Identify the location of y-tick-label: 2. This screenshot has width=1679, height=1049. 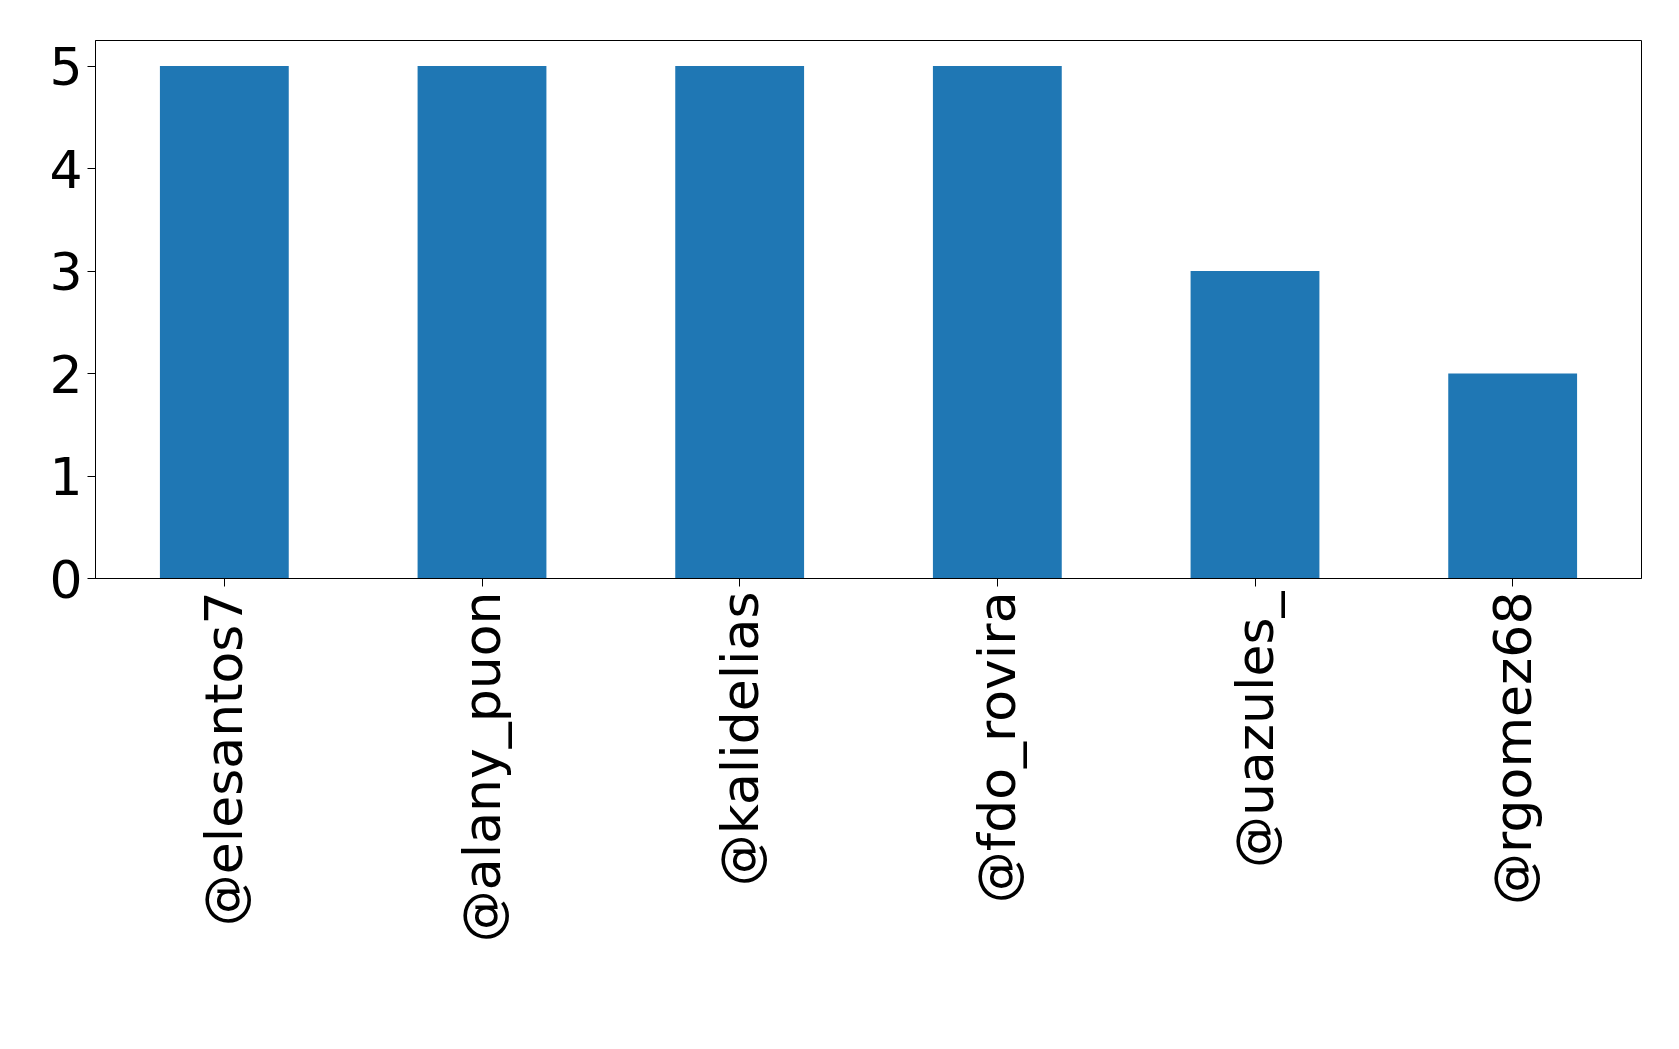
(66, 374).